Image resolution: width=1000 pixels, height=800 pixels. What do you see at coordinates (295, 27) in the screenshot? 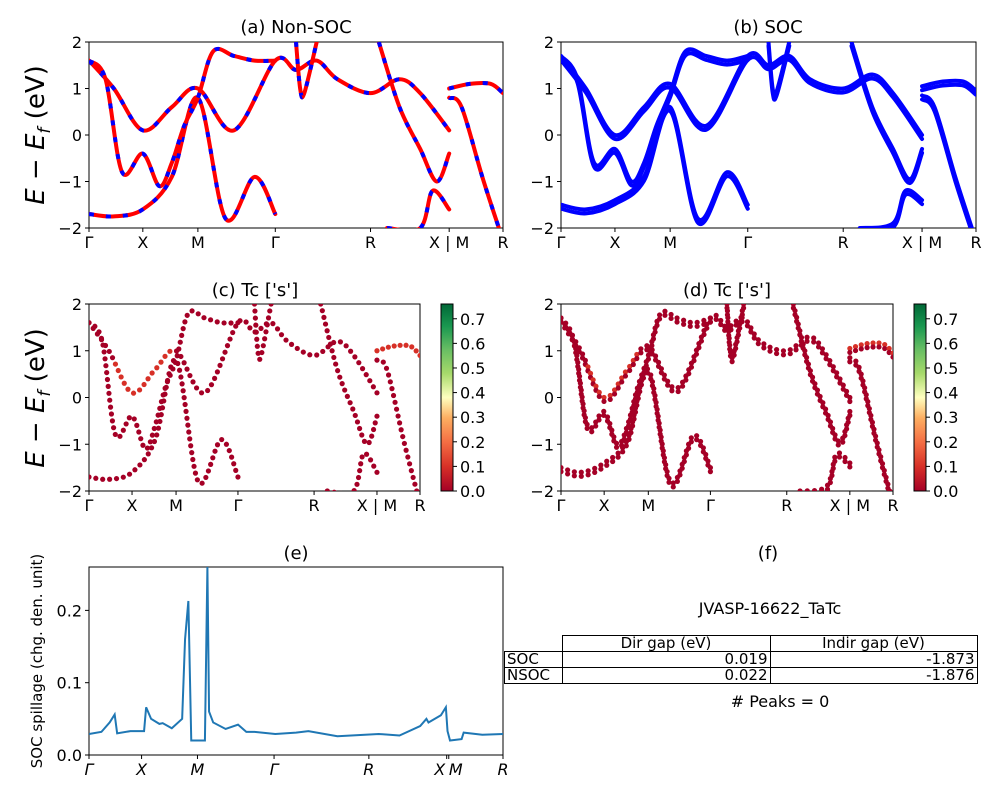
I see `panel-a-title: (a) Non-SOC` at bounding box center [295, 27].